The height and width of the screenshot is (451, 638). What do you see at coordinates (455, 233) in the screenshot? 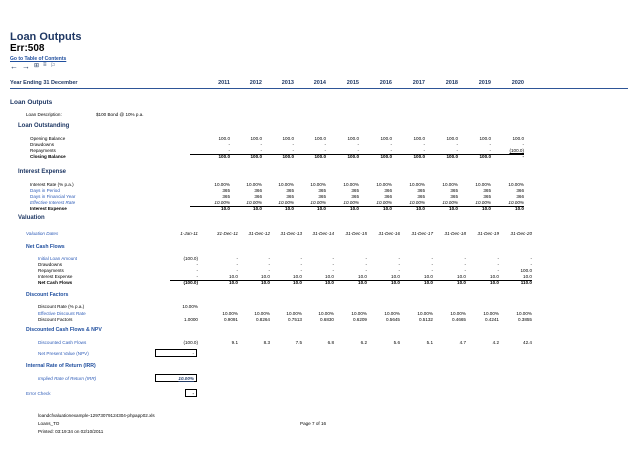
I see `valuation-date: 31-Dec-18` at bounding box center [455, 233].